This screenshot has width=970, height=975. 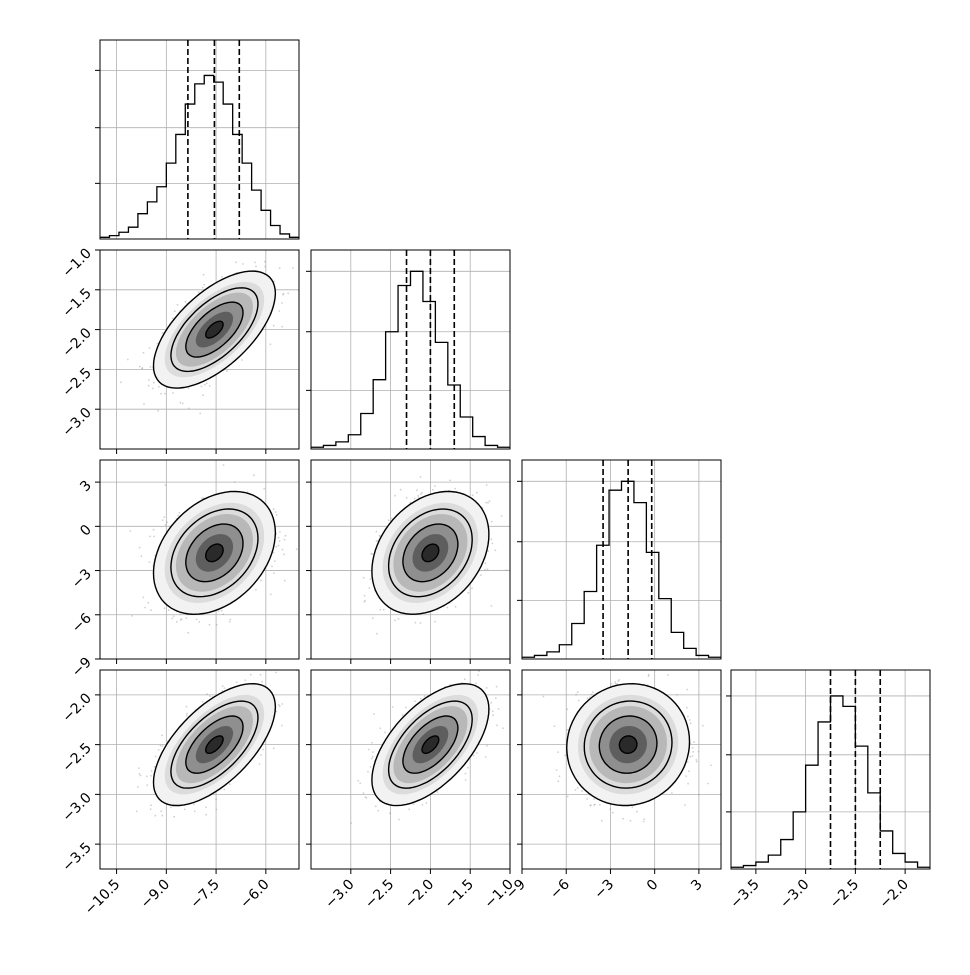 What do you see at coordinates (76, 263) in the screenshot?
I see `y-tick-label: −1.0` at bounding box center [76, 263].